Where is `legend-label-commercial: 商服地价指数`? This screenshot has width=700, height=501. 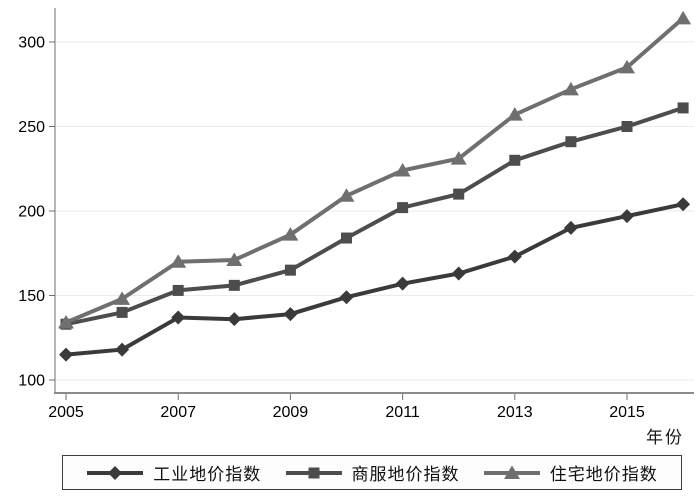 legend-label-commercial: 商服地价指数 is located at coordinates (405, 474).